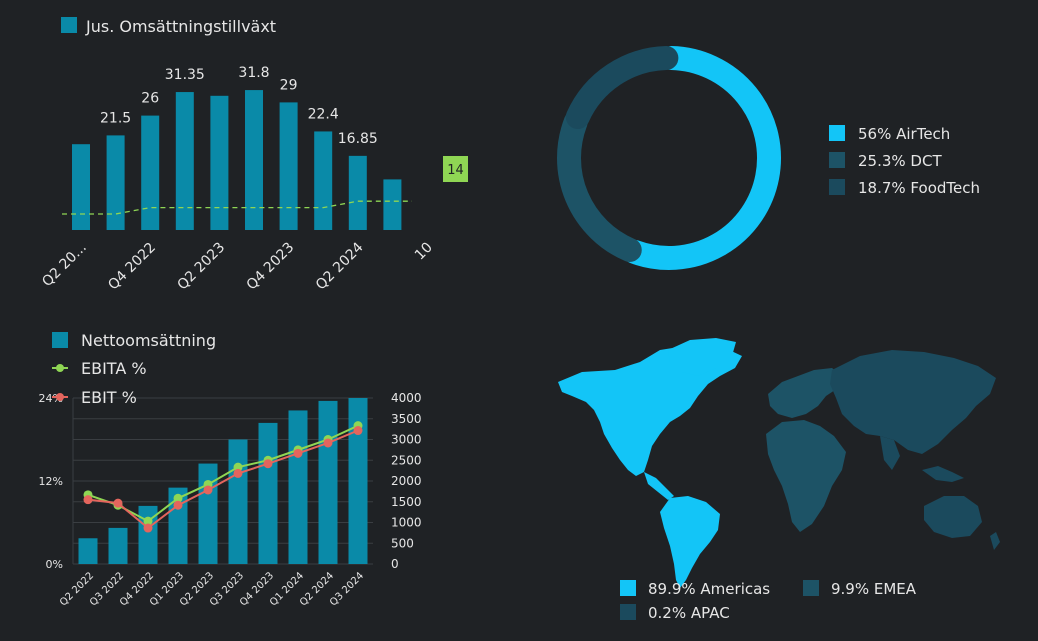 The width and height of the screenshot is (1038, 641). What do you see at coordinates (271, 267) in the screenshot?
I see `x-tick-growth-3: Q4 2023` at bounding box center [271, 267].